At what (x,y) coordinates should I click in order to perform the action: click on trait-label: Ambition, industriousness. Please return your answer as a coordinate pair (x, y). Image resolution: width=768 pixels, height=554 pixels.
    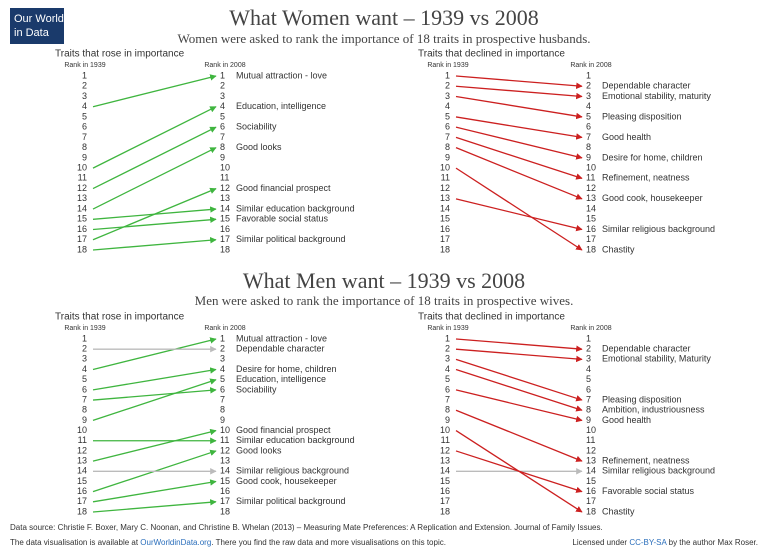
    Looking at the image, I should click on (653, 410).